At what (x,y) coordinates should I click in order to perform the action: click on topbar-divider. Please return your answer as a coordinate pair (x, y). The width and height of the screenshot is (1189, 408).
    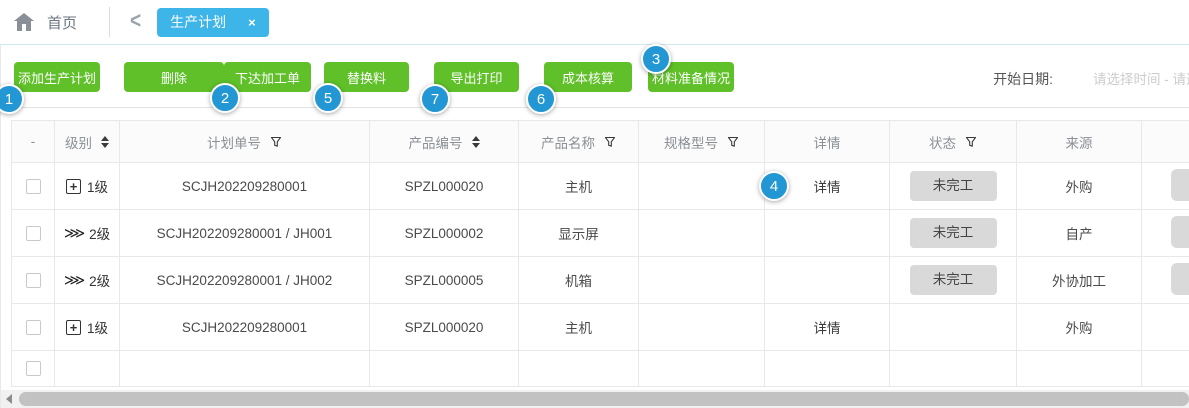
    Looking at the image, I should click on (110, 22).